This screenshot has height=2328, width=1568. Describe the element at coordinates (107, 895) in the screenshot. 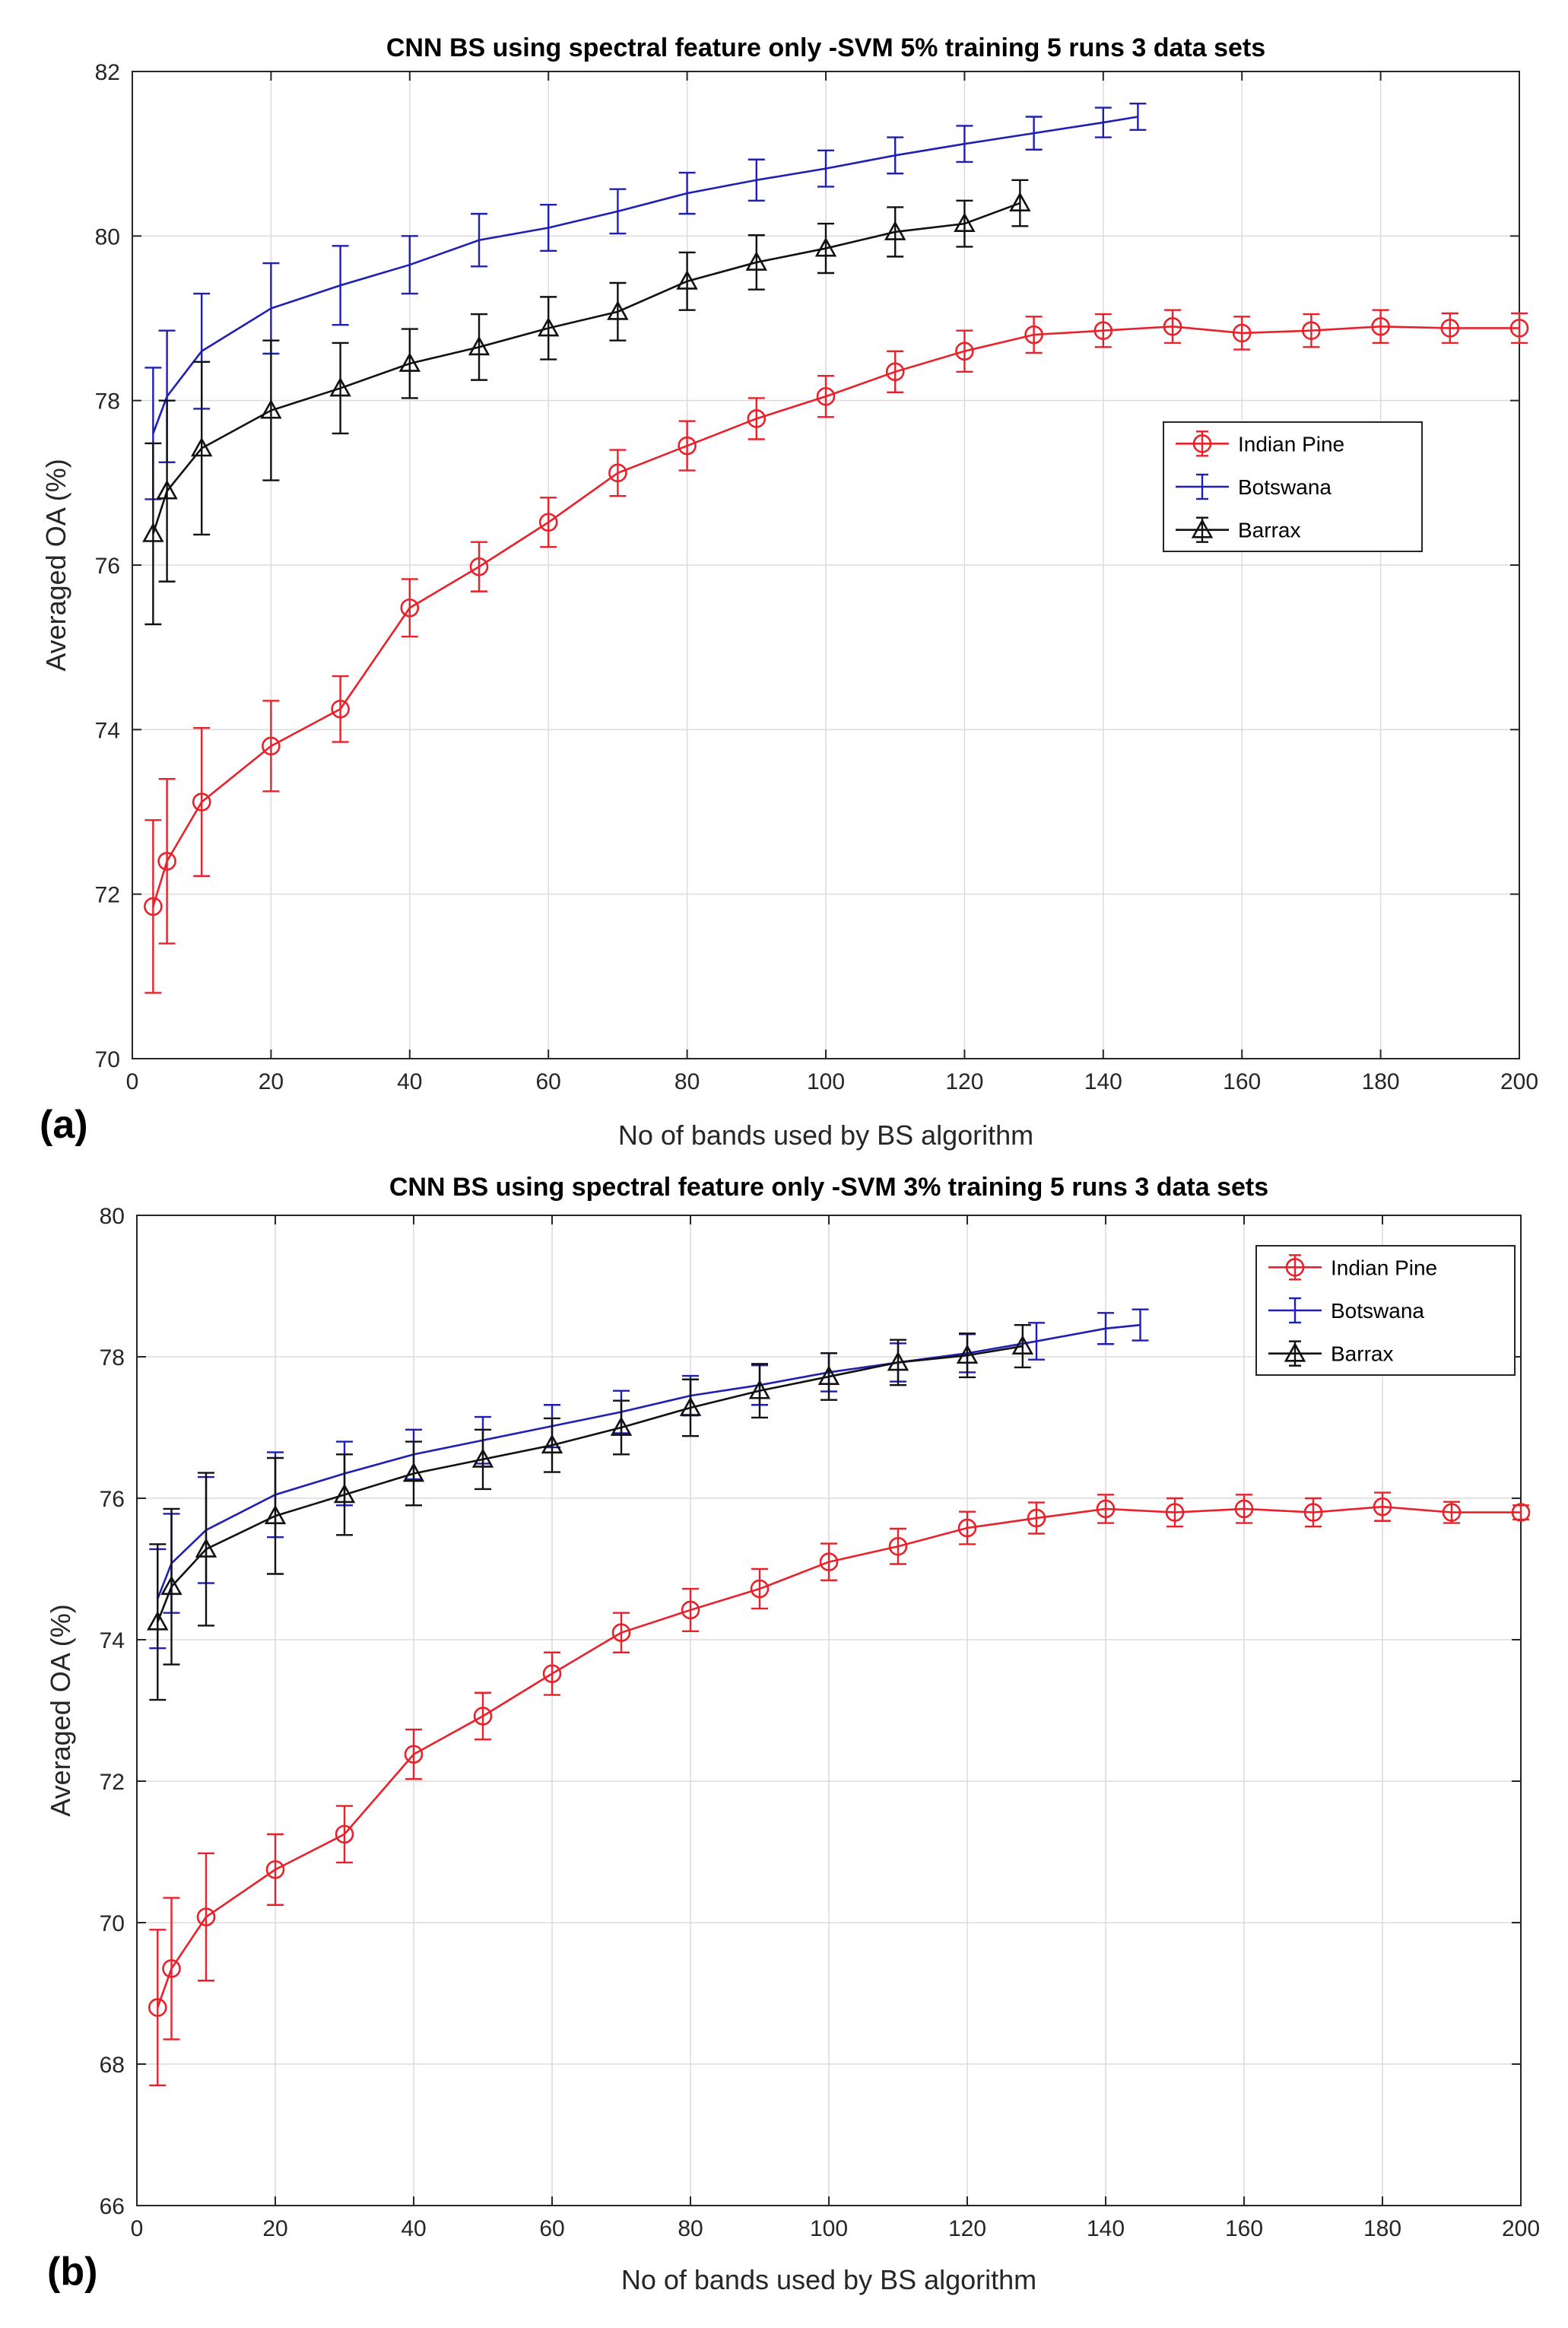

I see `chart-a-ytick-label: 72` at that location.